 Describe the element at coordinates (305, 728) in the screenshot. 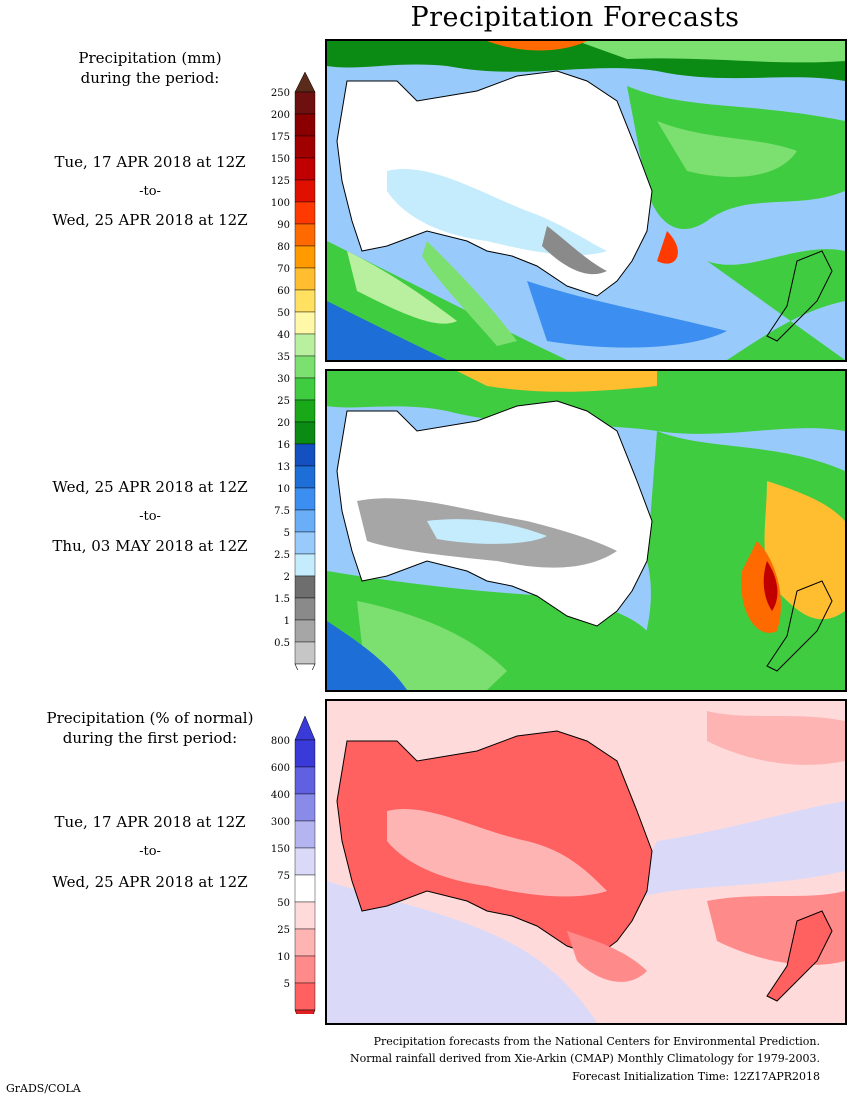

I see `pct-top-arrow` at that location.